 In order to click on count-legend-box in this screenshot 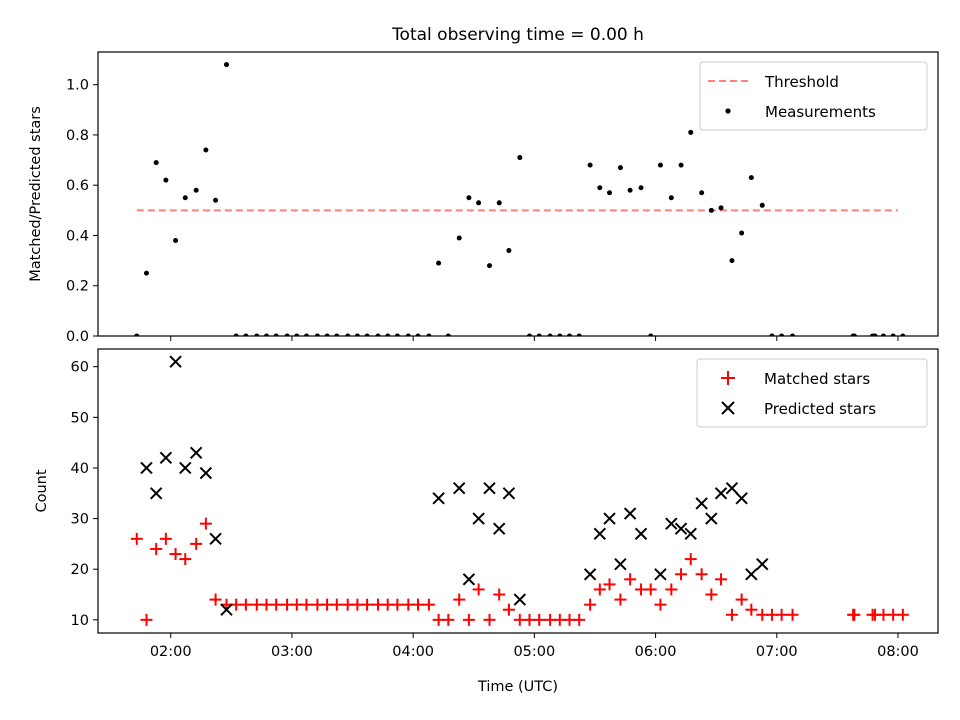, I will do `click(812, 393)`.